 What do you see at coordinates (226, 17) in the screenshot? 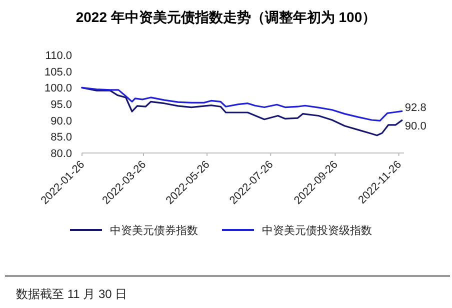
I see `title: 2022 年中资美元债指数走势（调整年初为 100）` at bounding box center [226, 17].